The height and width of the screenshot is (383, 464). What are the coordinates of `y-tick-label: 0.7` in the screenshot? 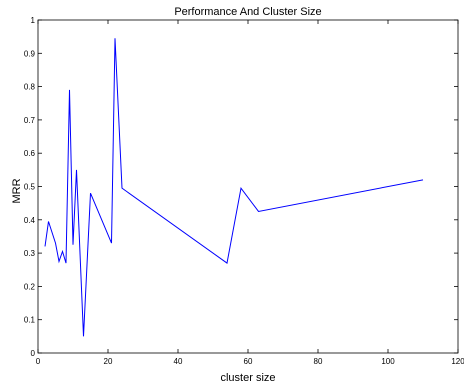 It's located at (30, 120).